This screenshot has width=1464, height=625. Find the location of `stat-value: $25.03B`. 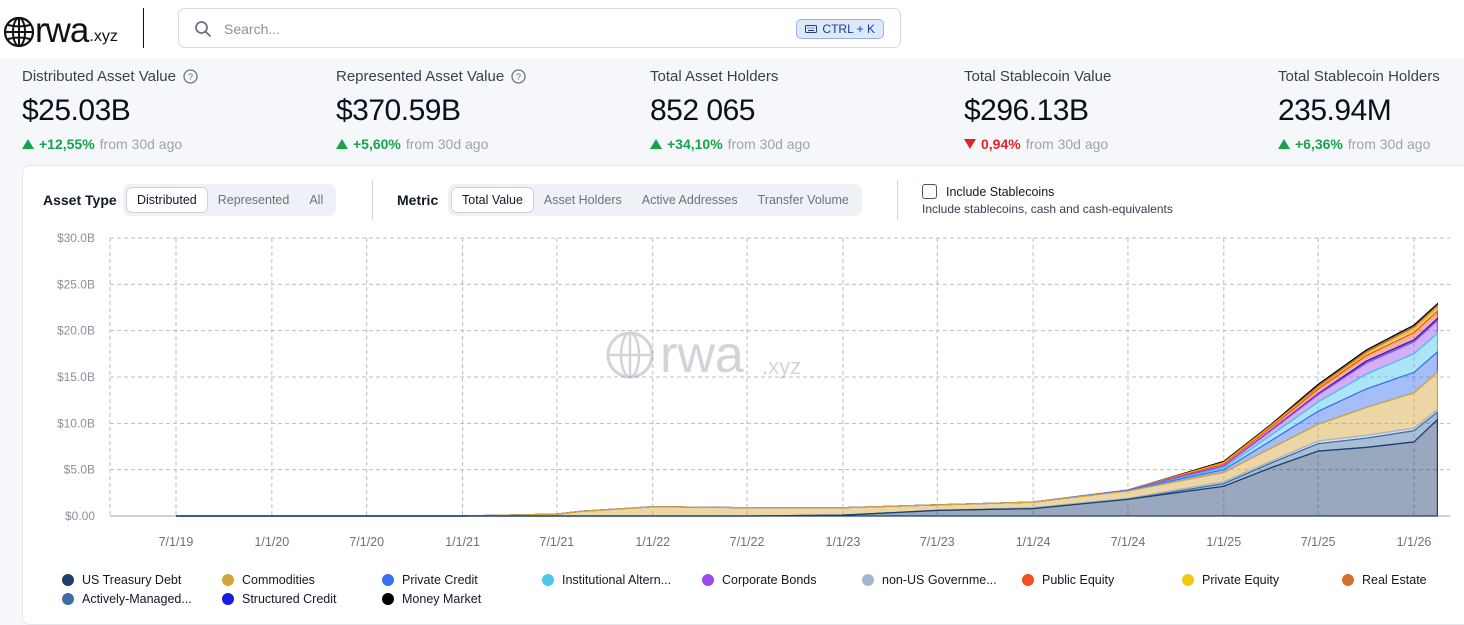

stat-value: $25.03B is located at coordinates (76, 110).